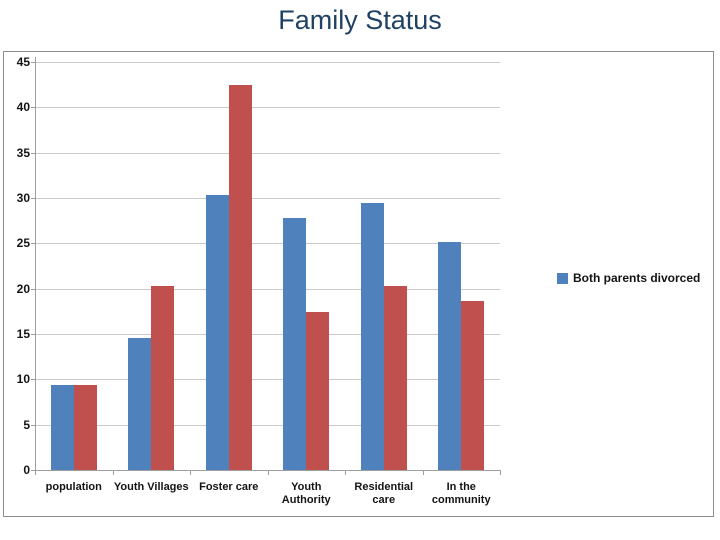  What do you see at coordinates (35, 263) in the screenshot?
I see `y-axis-line` at bounding box center [35, 263].